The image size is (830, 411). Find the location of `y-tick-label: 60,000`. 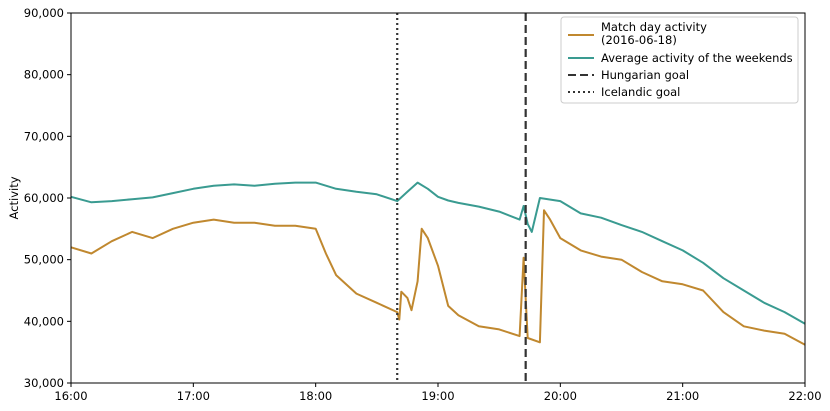

y-tick-label: 60,000 is located at coordinates (44, 198).